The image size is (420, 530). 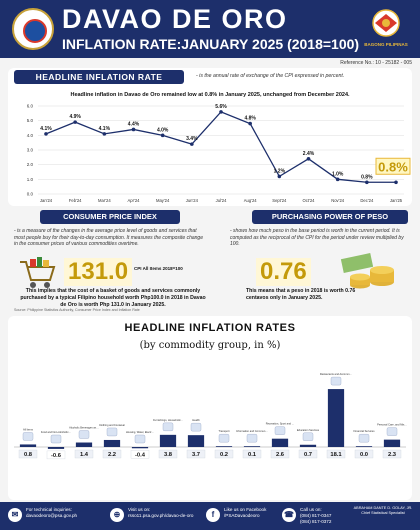 What do you see at coordinates (15, 515) in the screenshot?
I see `email-icon: ✉` at bounding box center [15, 515].